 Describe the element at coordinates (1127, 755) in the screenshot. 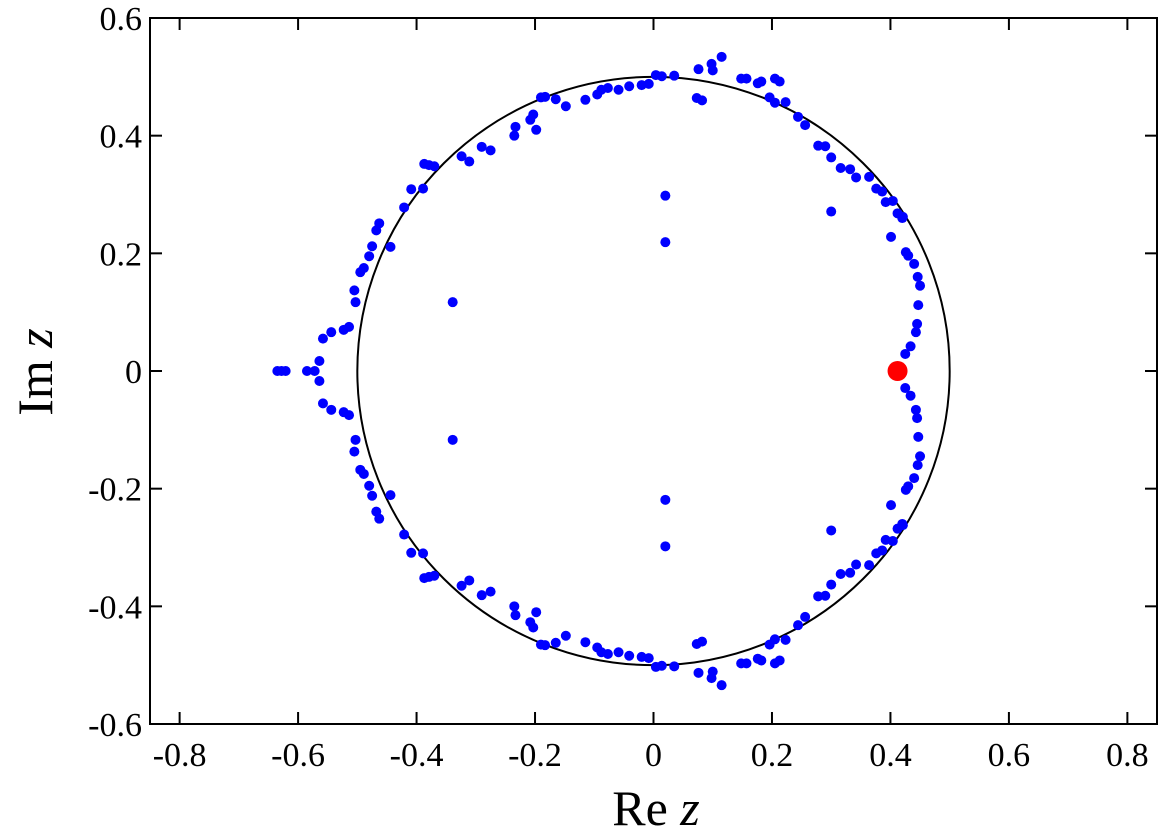

I see `x-tick-label: 0.8` at that location.